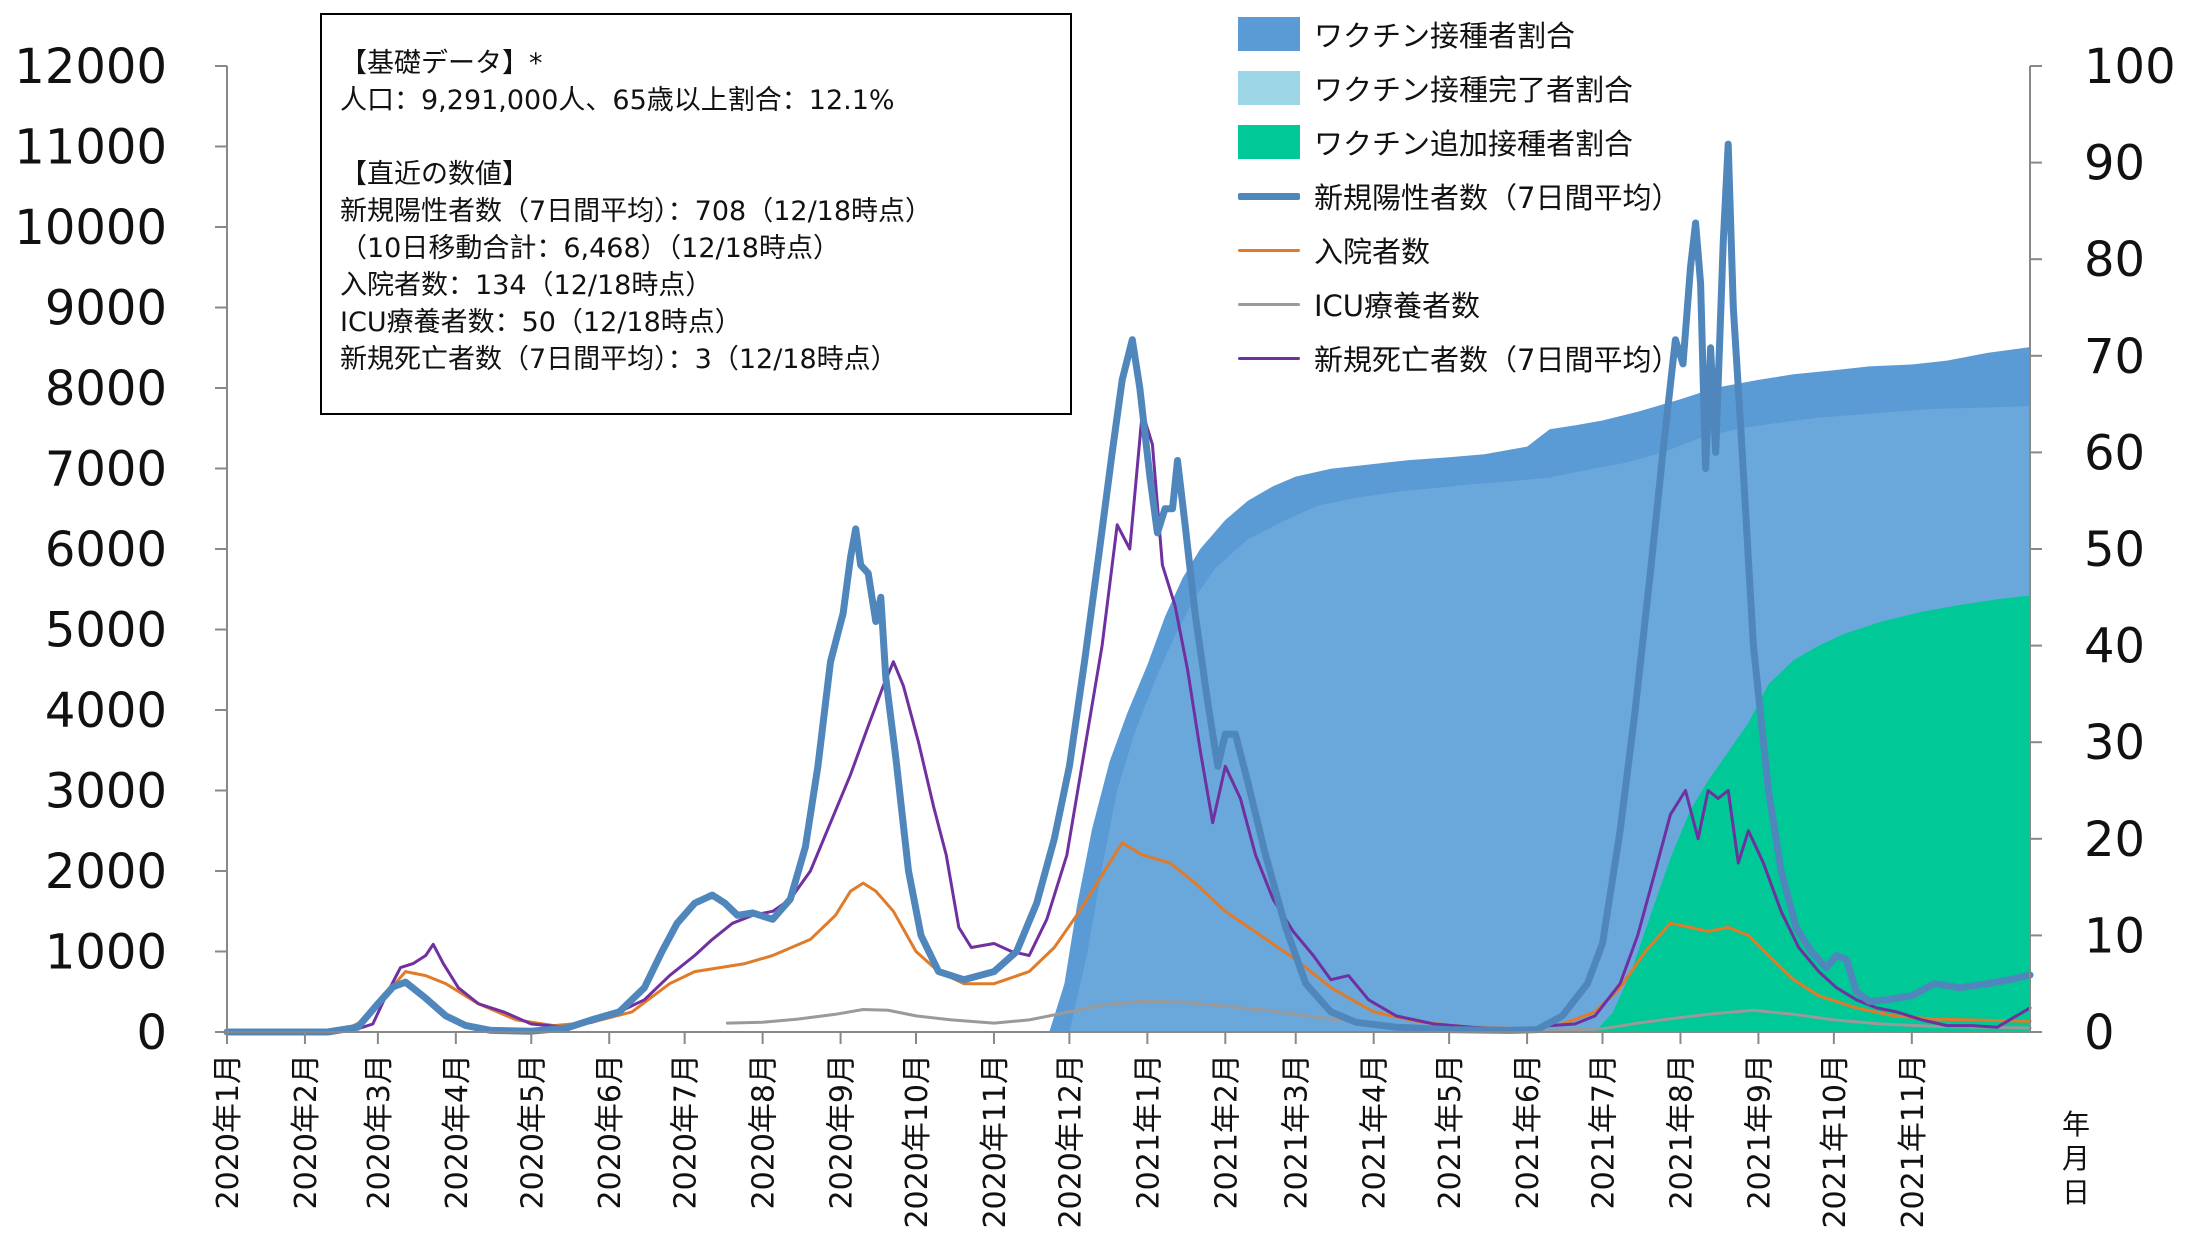 This screenshot has width=2188, height=1251. I want to click on x-tick-label: 2020年7月, so click(686, 1131).